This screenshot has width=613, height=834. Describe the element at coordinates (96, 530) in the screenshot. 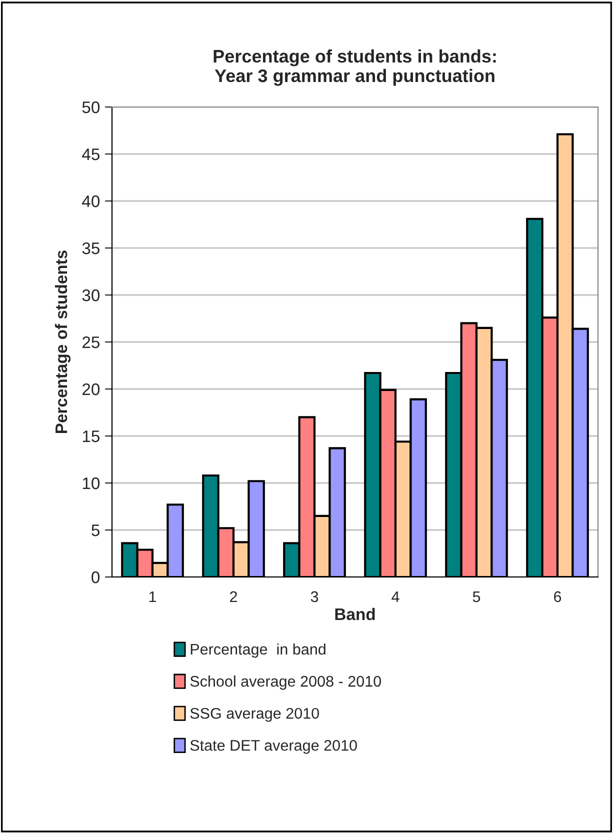

I see `y-tick-label: 5` at that location.